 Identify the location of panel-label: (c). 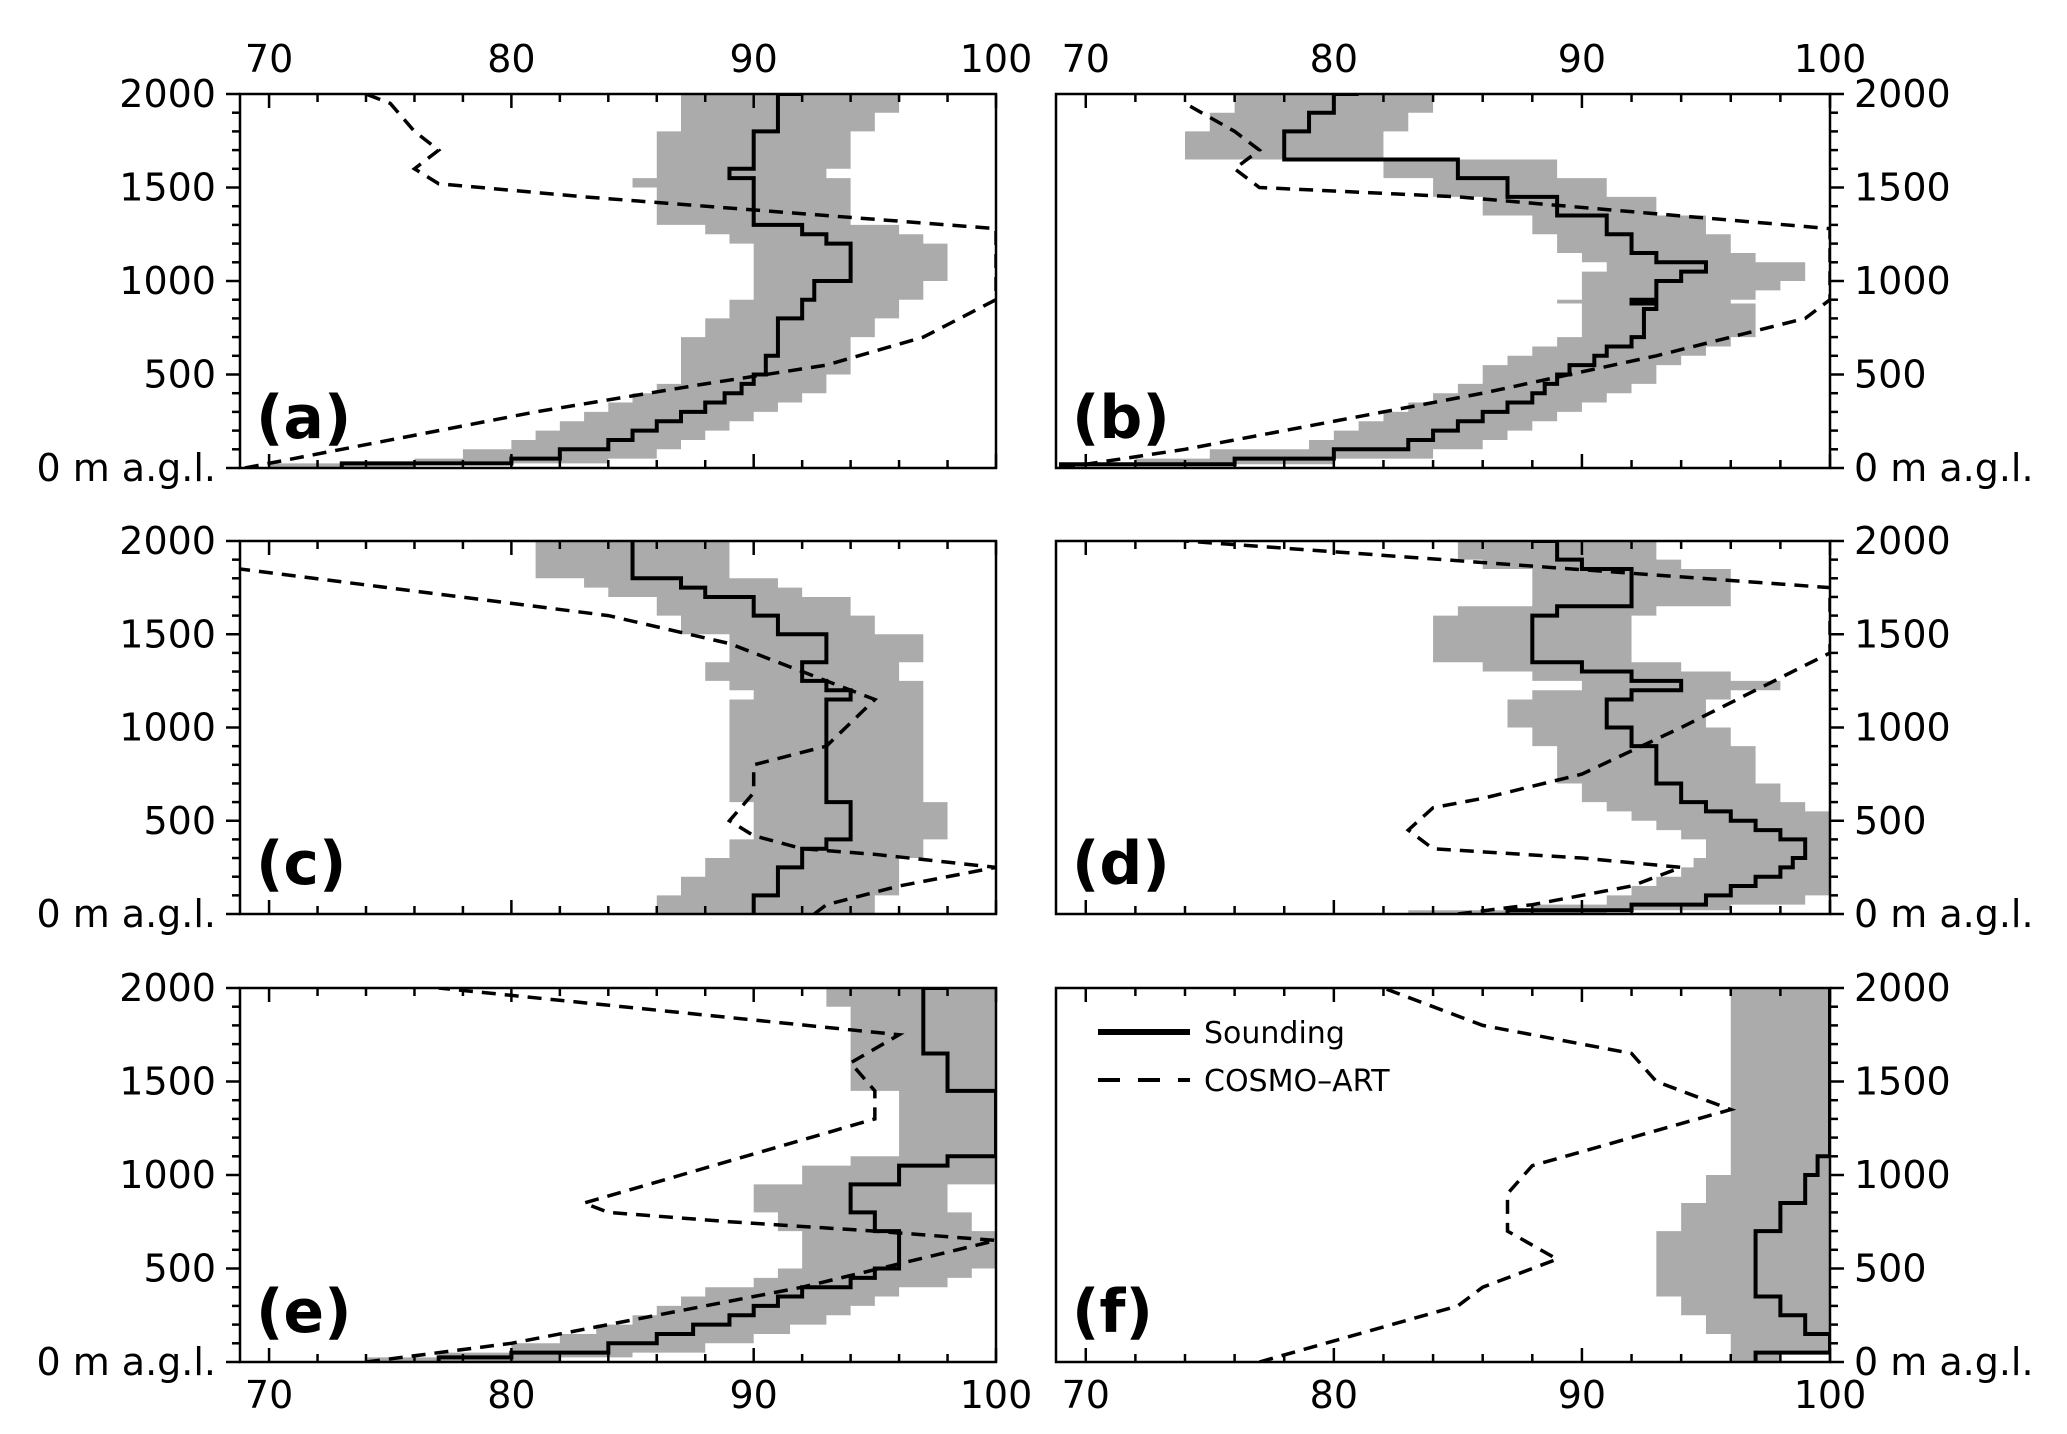
(301, 864).